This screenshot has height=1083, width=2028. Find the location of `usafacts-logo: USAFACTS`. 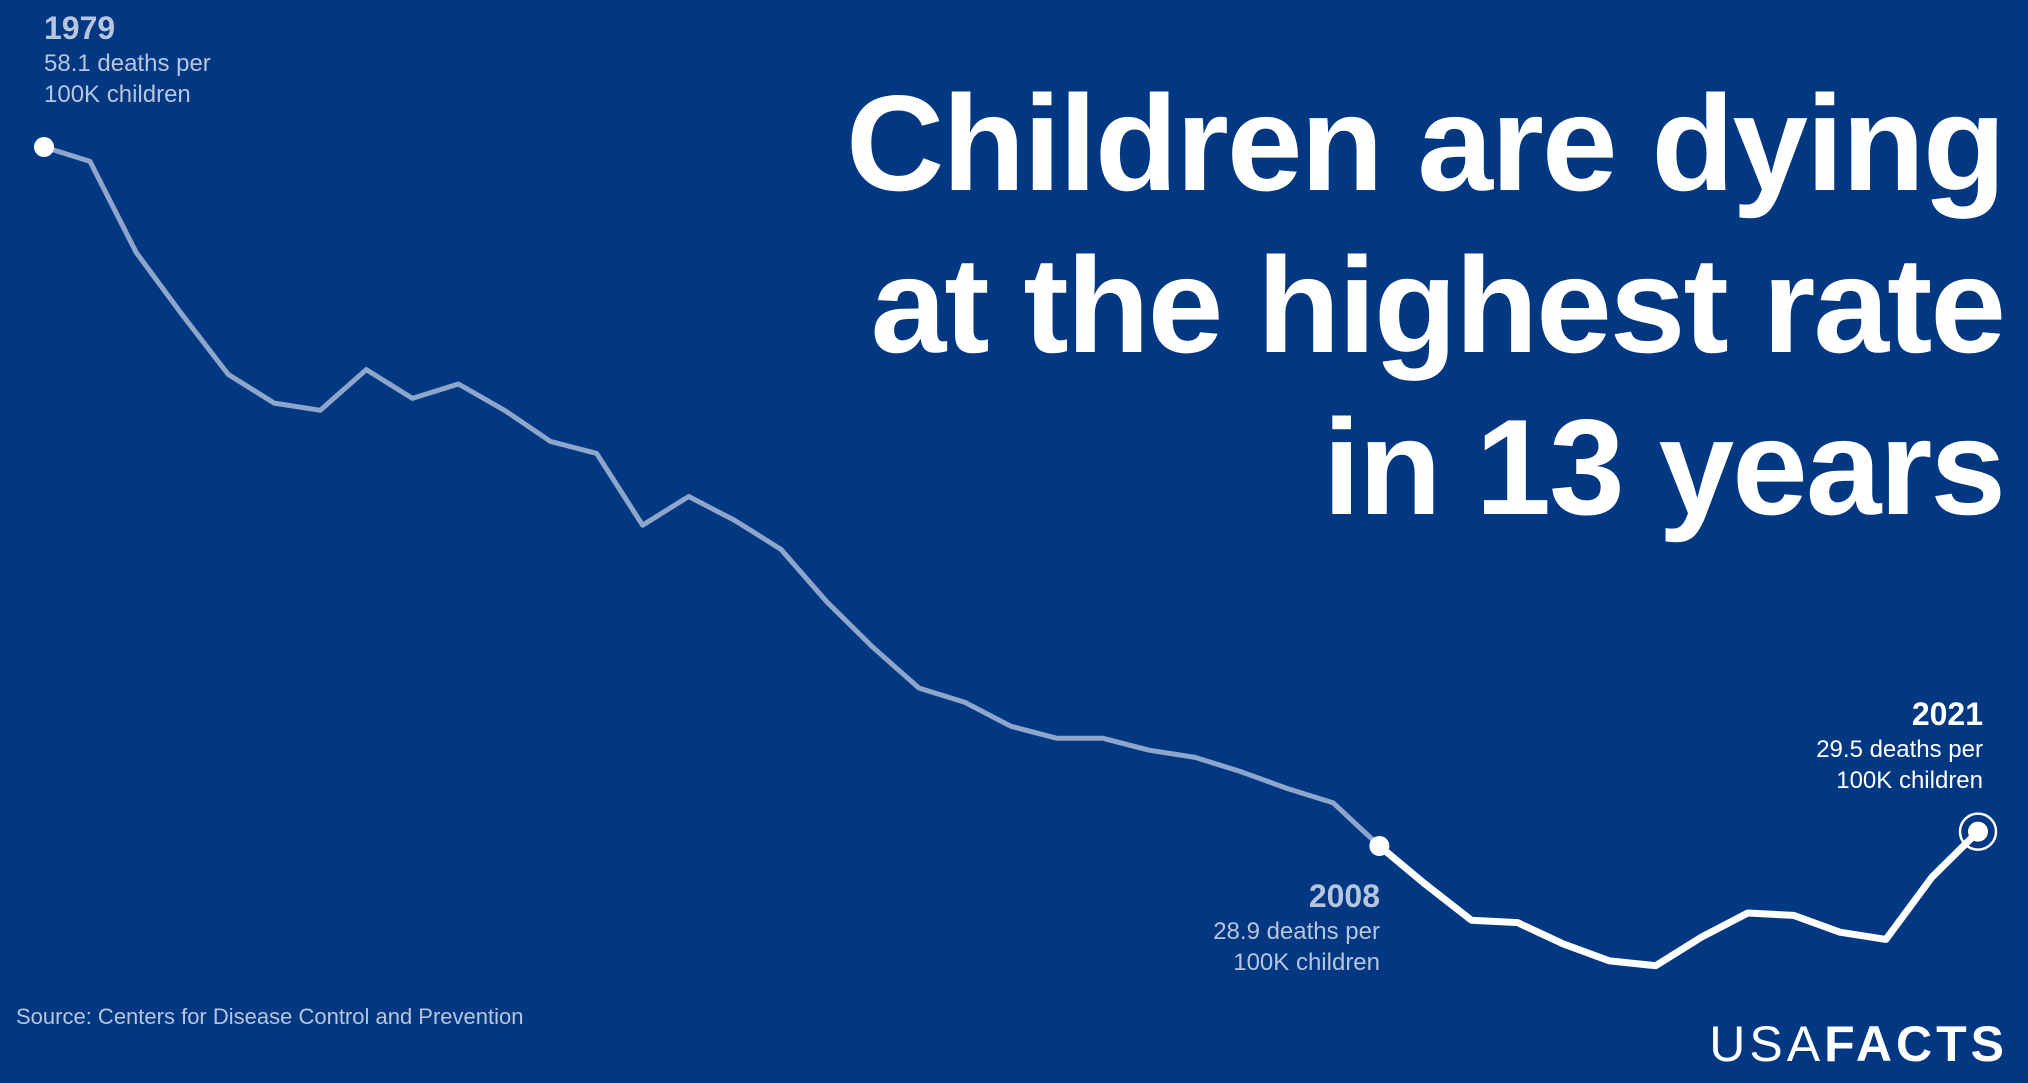

usafacts-logo: USAFACTS is located at coordinates (1858, 1044).